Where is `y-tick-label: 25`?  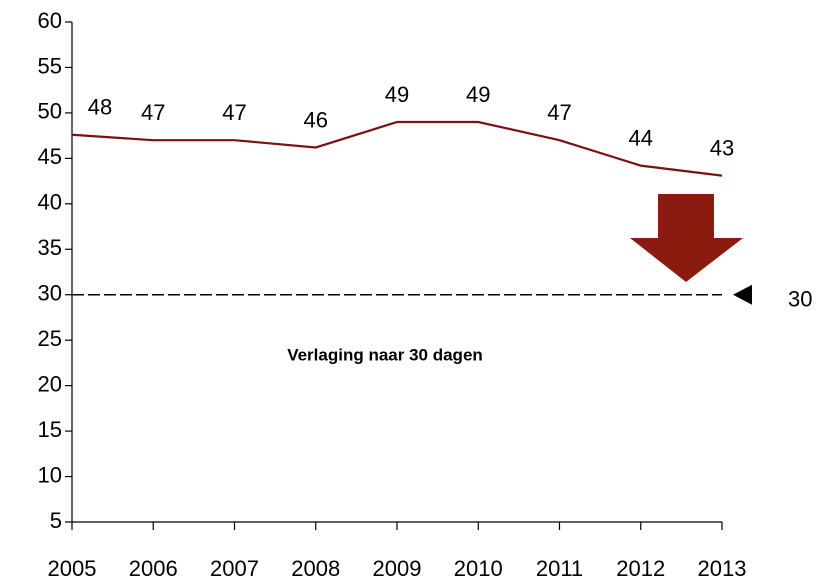
y-tick-label: 25 is located at coordinates (50, 338).